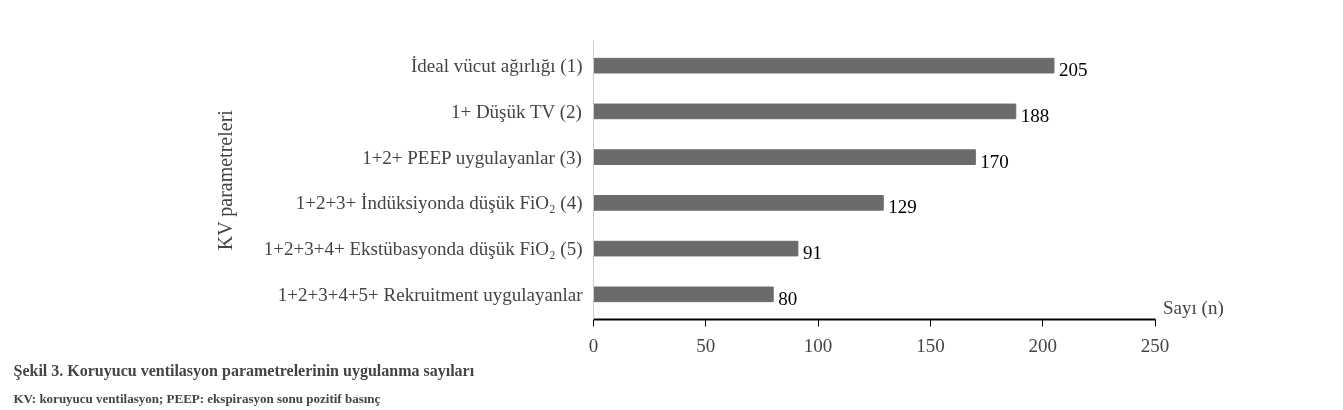 This screenshot has height=410, width=1343. Describe the element at coordinates (1073, 70) in the screenshot. I see `data-label: 205` at that location.